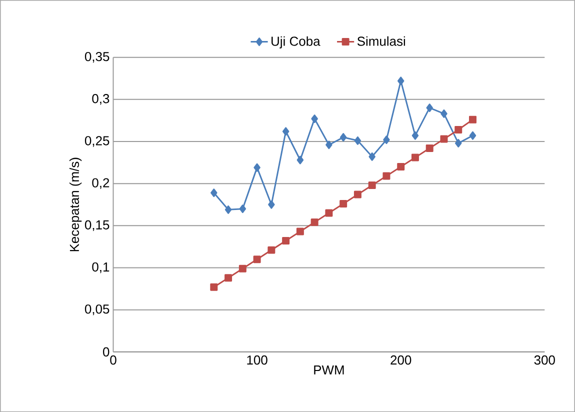 The height and width of the screenshot is (412, 575). What do you see at coordinates (97, 225) in the screenshot?
I see `y-tick-label: 0,15` at bounding box center [97, 225].